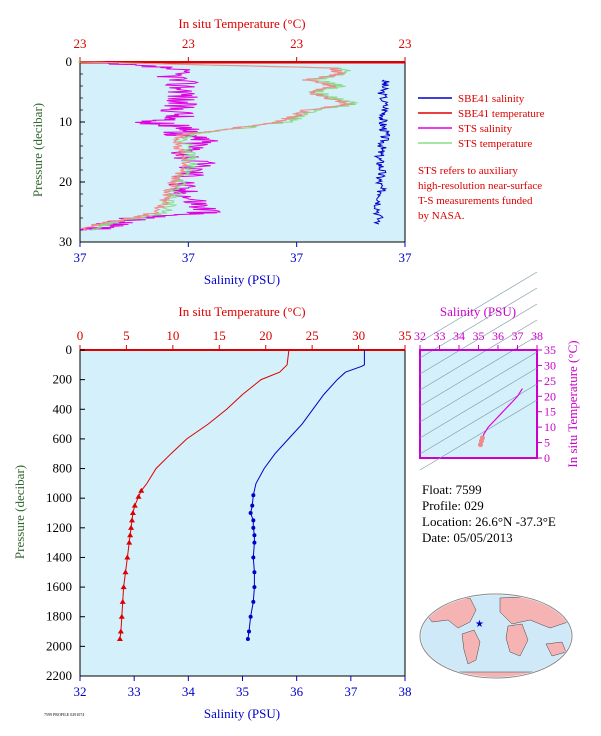  Describe the element at coordinates (547, 443) in the screenshot. I see `ts-temp-tick-label: 5` at that location.